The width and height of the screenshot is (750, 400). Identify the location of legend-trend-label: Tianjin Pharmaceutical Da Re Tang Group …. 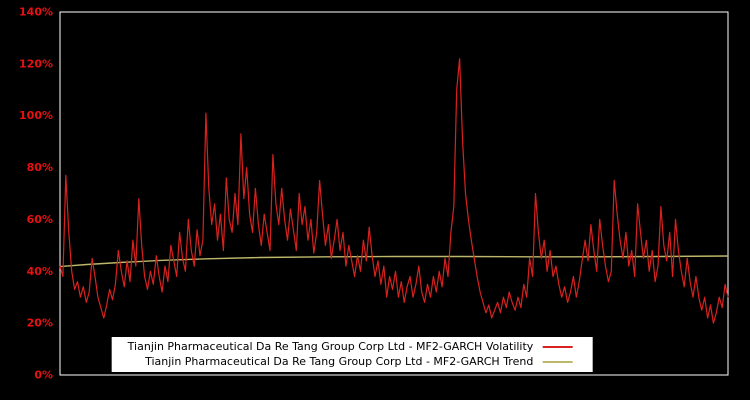
(339, 361).